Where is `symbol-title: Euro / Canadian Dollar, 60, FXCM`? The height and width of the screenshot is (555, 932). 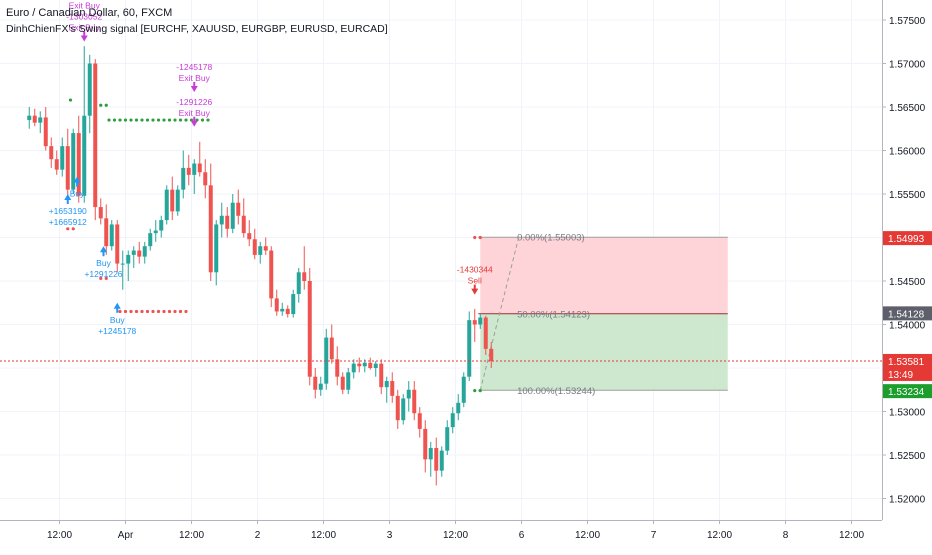
symbol-title: Euro / Canadian Dollar, 60, FXCM is located at coordinates (89, 13).